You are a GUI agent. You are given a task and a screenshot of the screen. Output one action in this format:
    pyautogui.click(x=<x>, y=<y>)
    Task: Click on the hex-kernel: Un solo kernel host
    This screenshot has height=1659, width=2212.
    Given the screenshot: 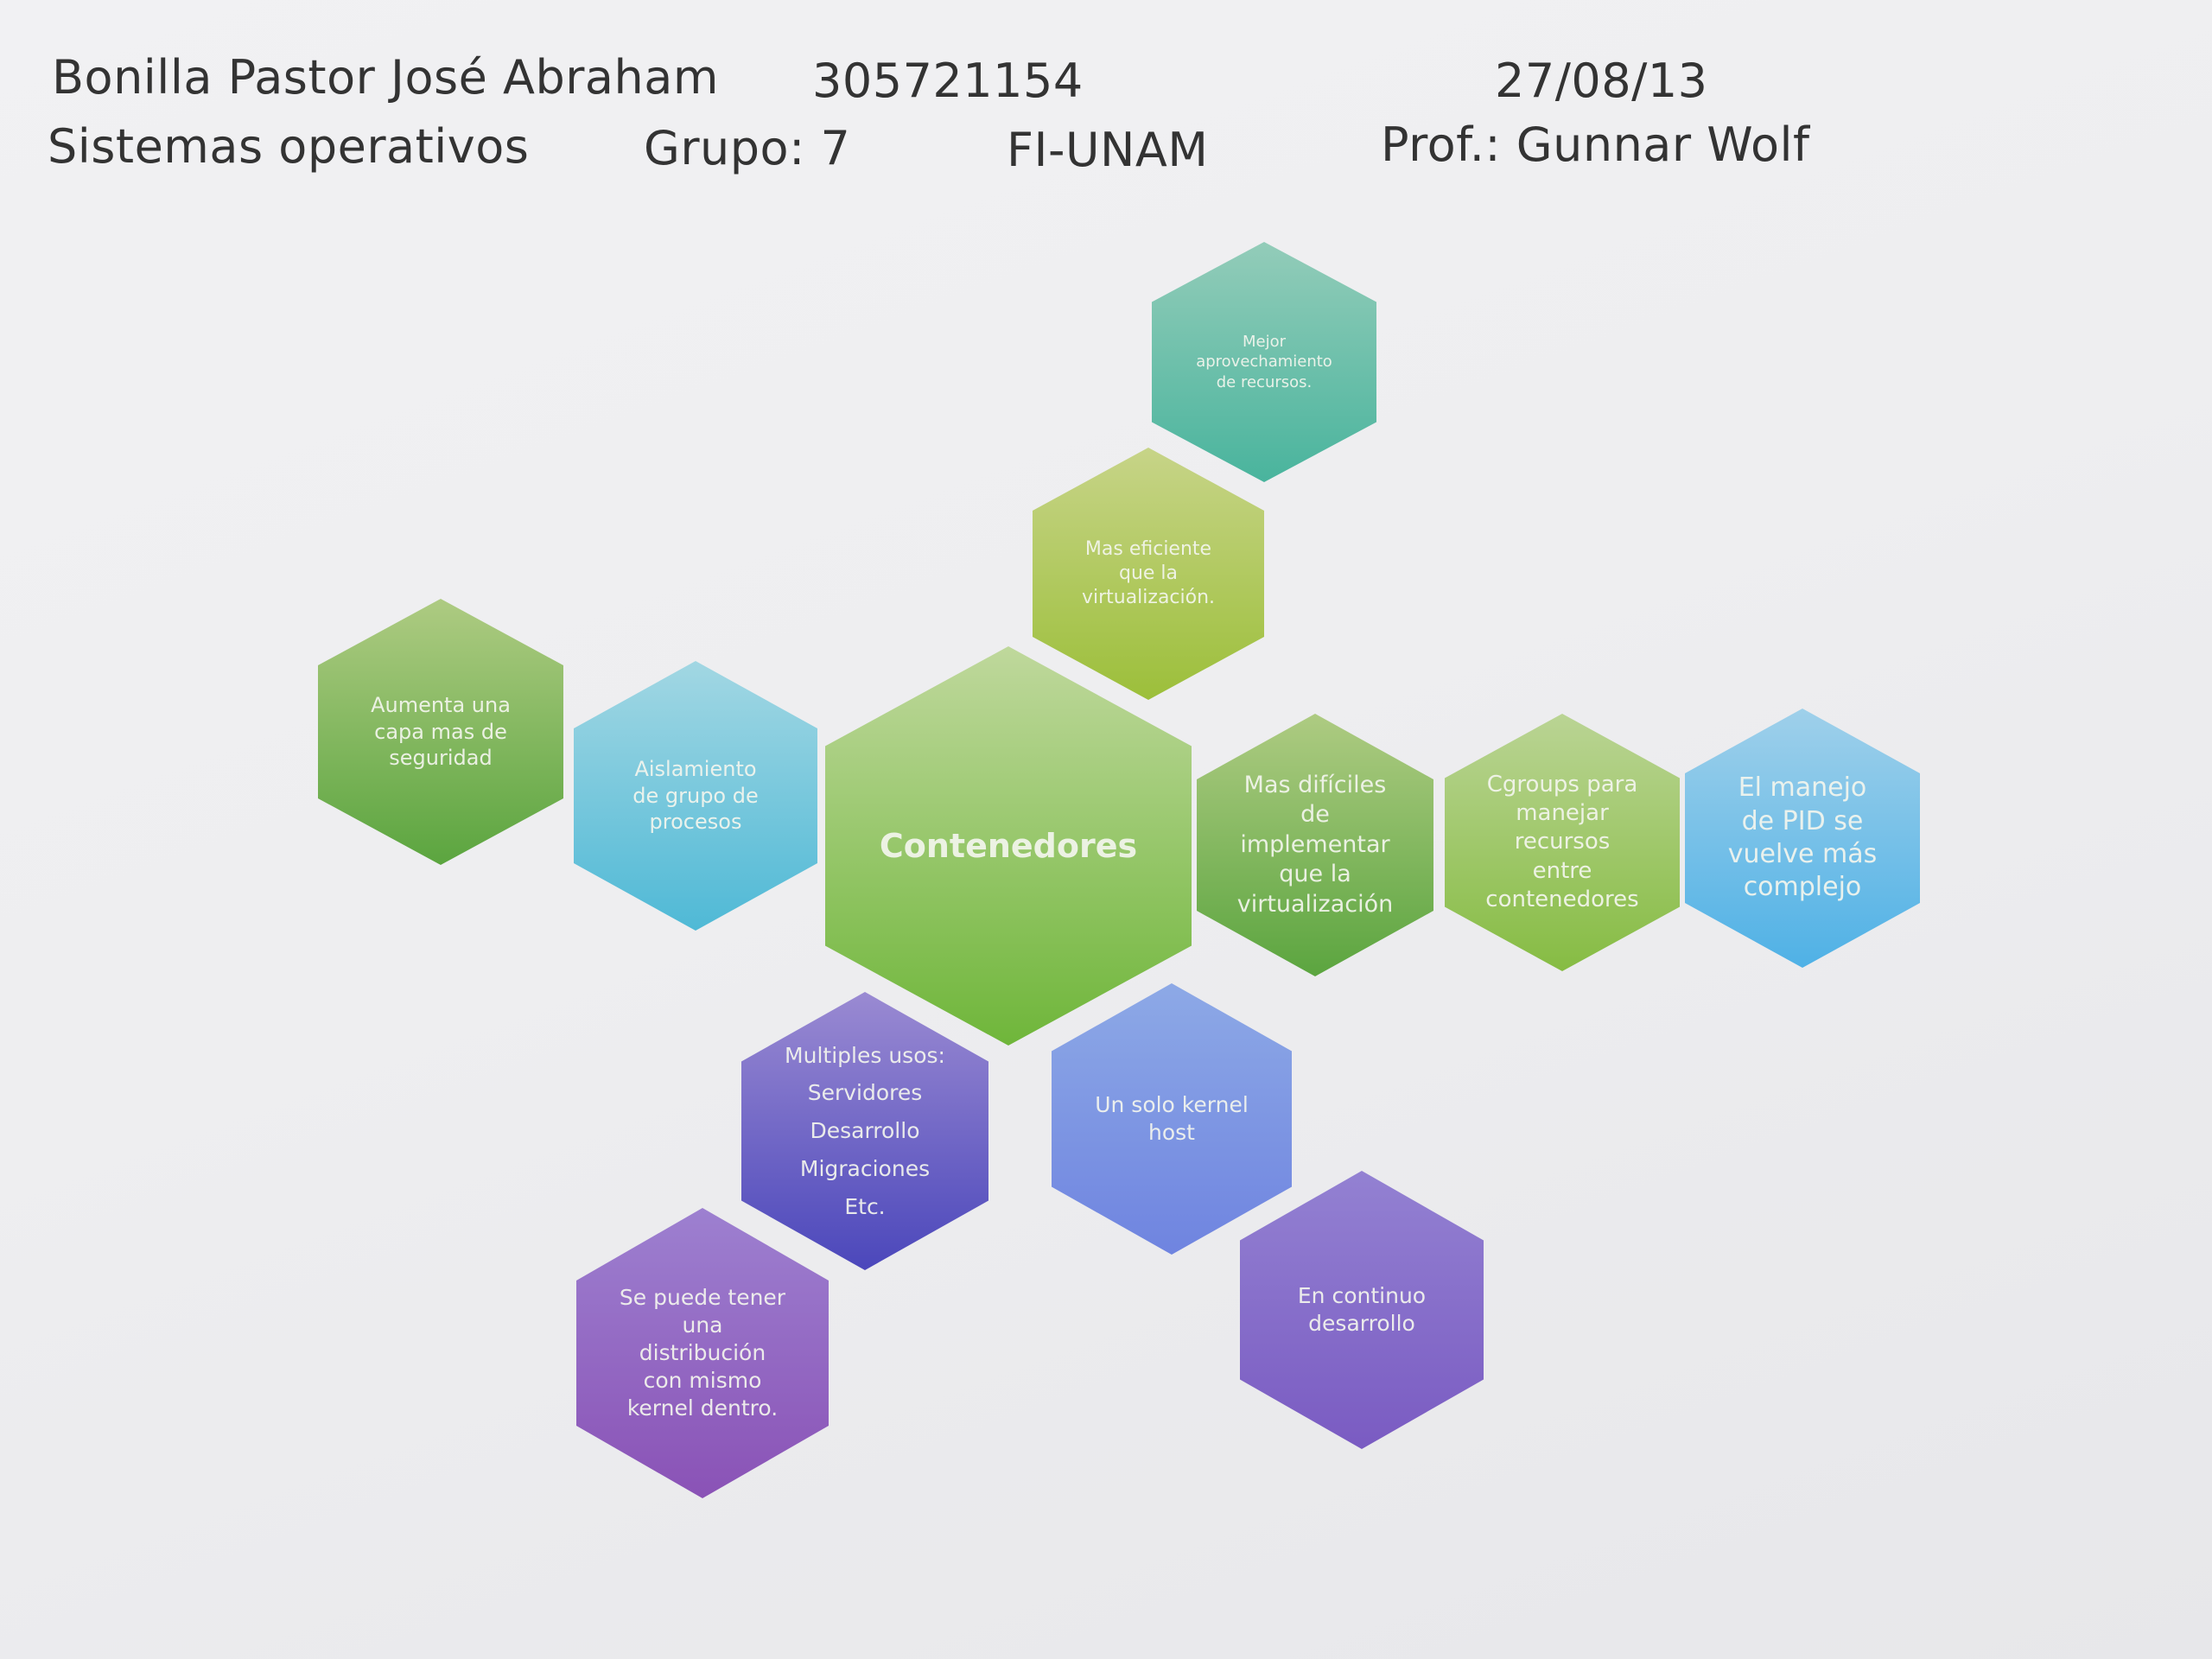 What is the action you would take?
    pyautogui.click(x=1172, y=1119)
    